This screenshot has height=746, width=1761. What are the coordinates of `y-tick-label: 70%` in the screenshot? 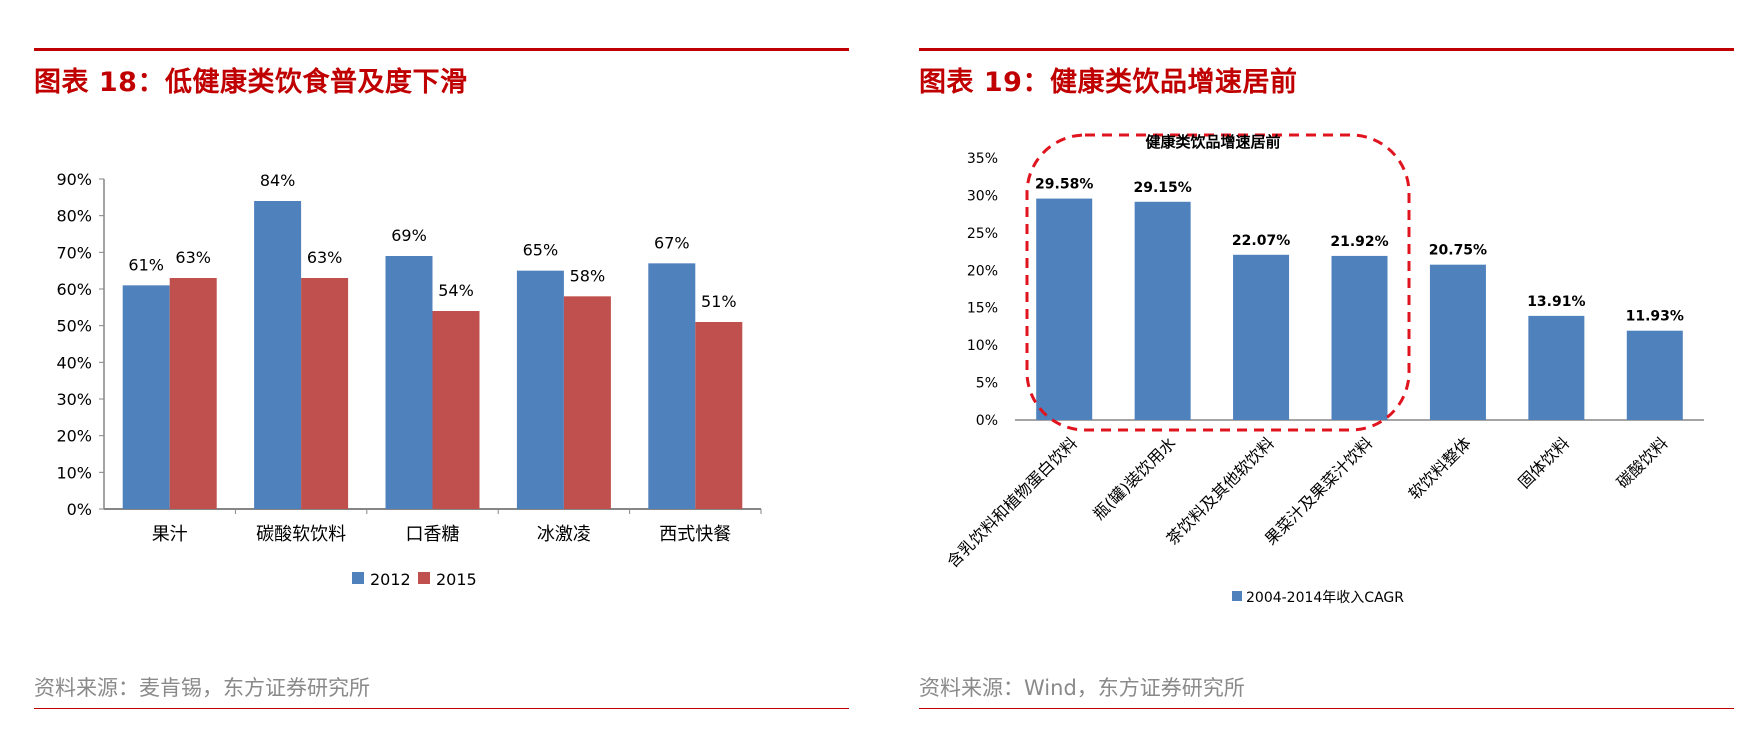 It's located at (74, 252).